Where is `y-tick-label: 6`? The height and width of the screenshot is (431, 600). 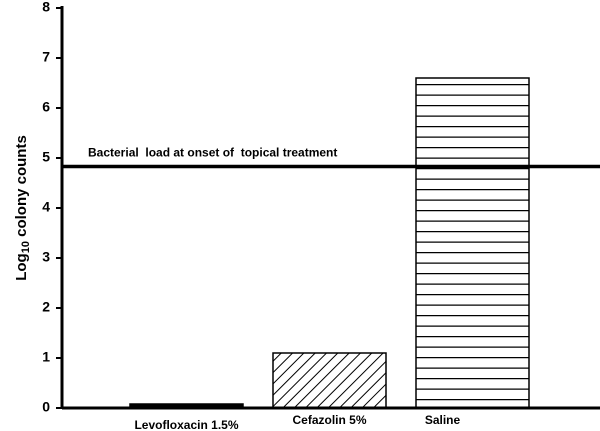 y-tick-label: 6 is located at coordinates (46, 107).